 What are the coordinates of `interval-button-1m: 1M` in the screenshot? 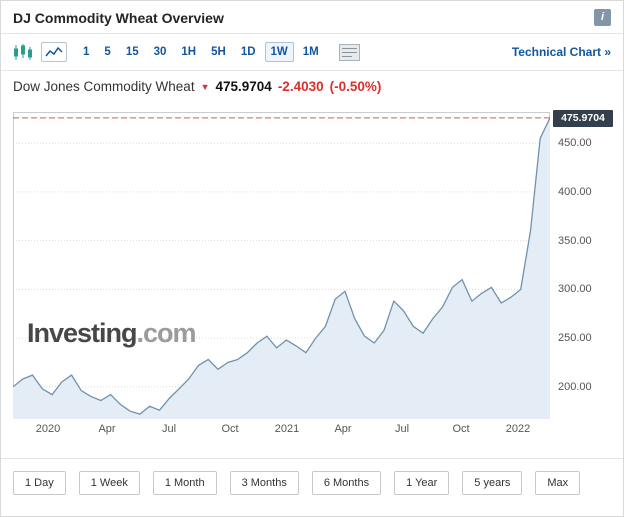 It's located at (310, 52).